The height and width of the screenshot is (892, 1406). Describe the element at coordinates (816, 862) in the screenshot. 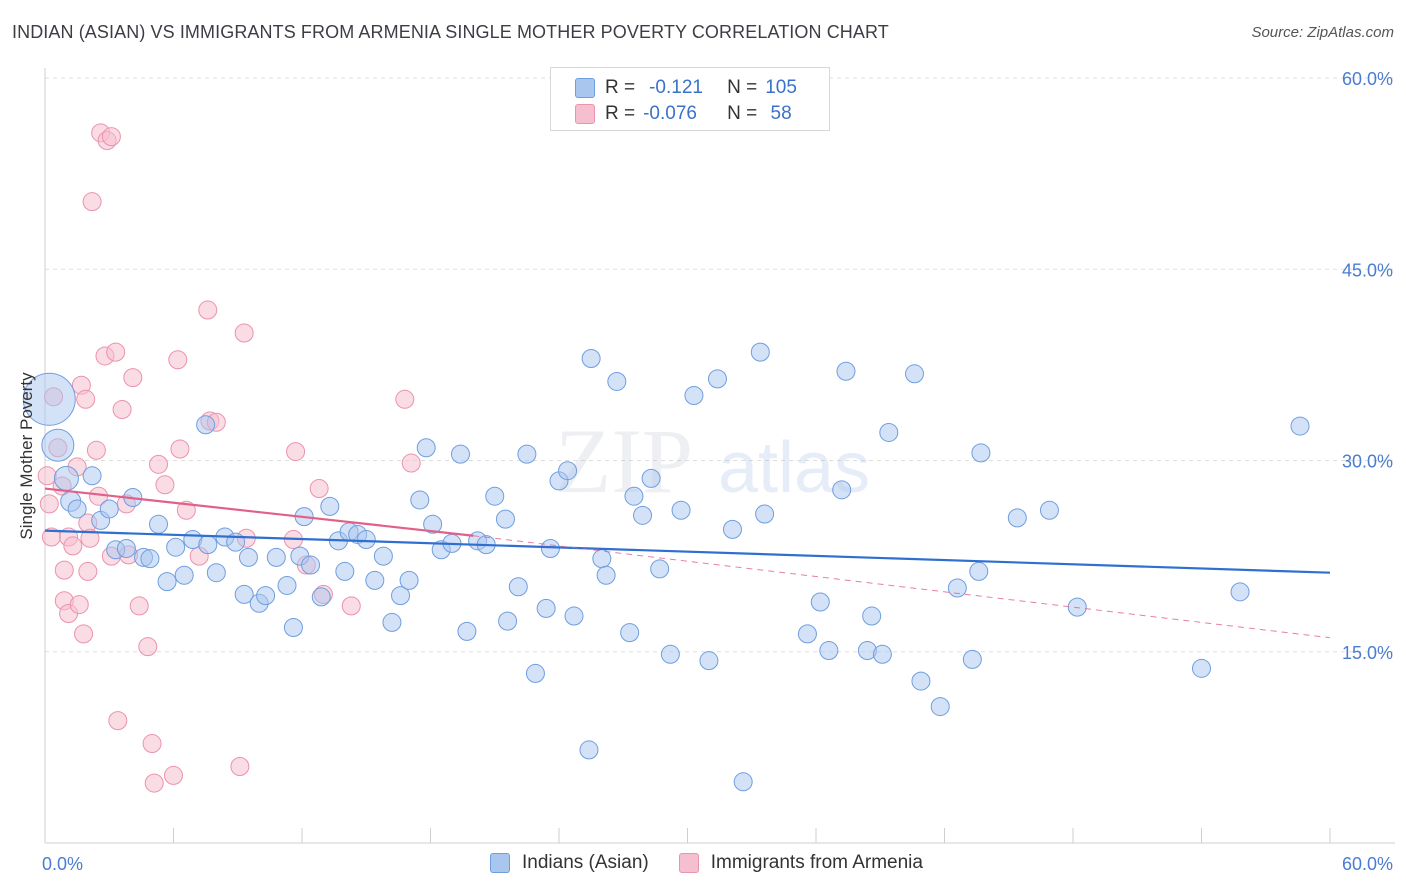

I see `legend-label-armenia: Immigrants from Armenia` at that location.